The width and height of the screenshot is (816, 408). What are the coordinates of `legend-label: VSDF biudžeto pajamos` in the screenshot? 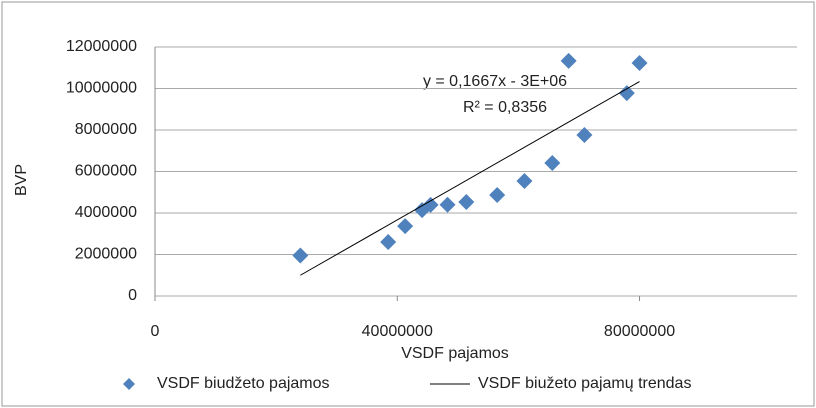 It's located at (243, 383).